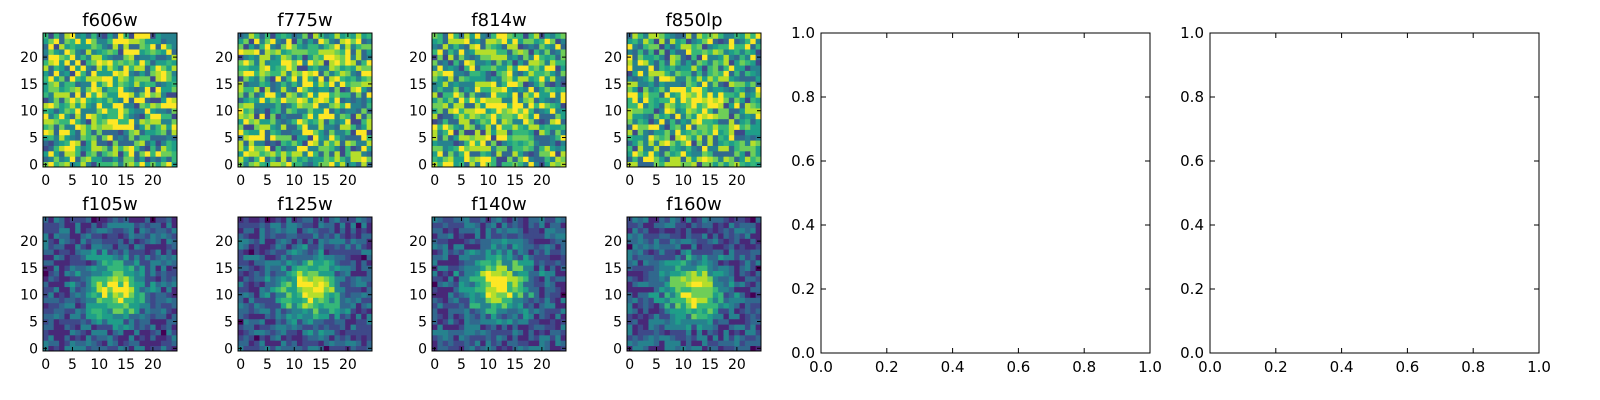 Image resolution: width=1600 pixels, height=400 pixels. I want to click on panel-title: f125w, so click(304, 204).